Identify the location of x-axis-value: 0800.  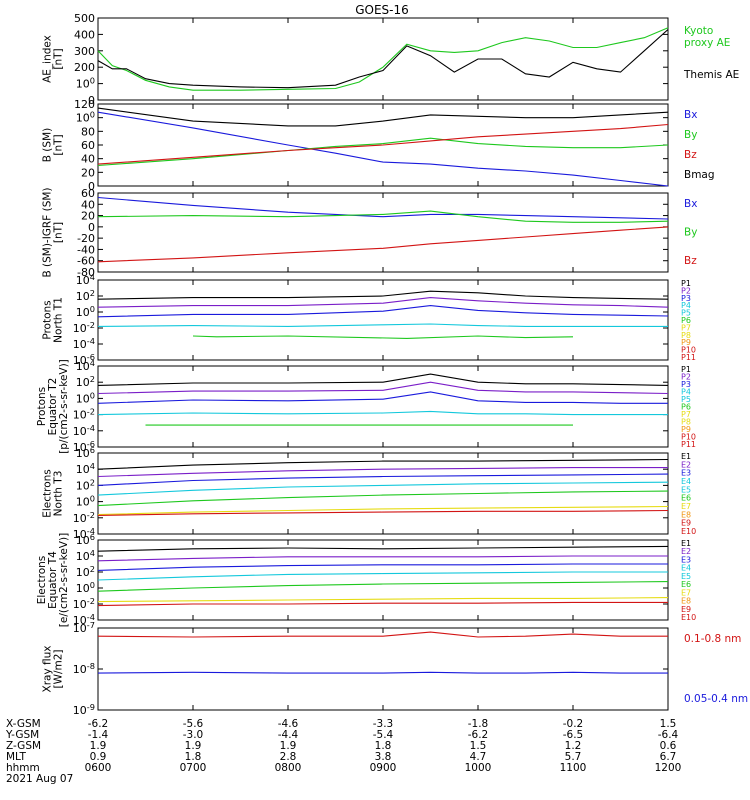
(288, 768).